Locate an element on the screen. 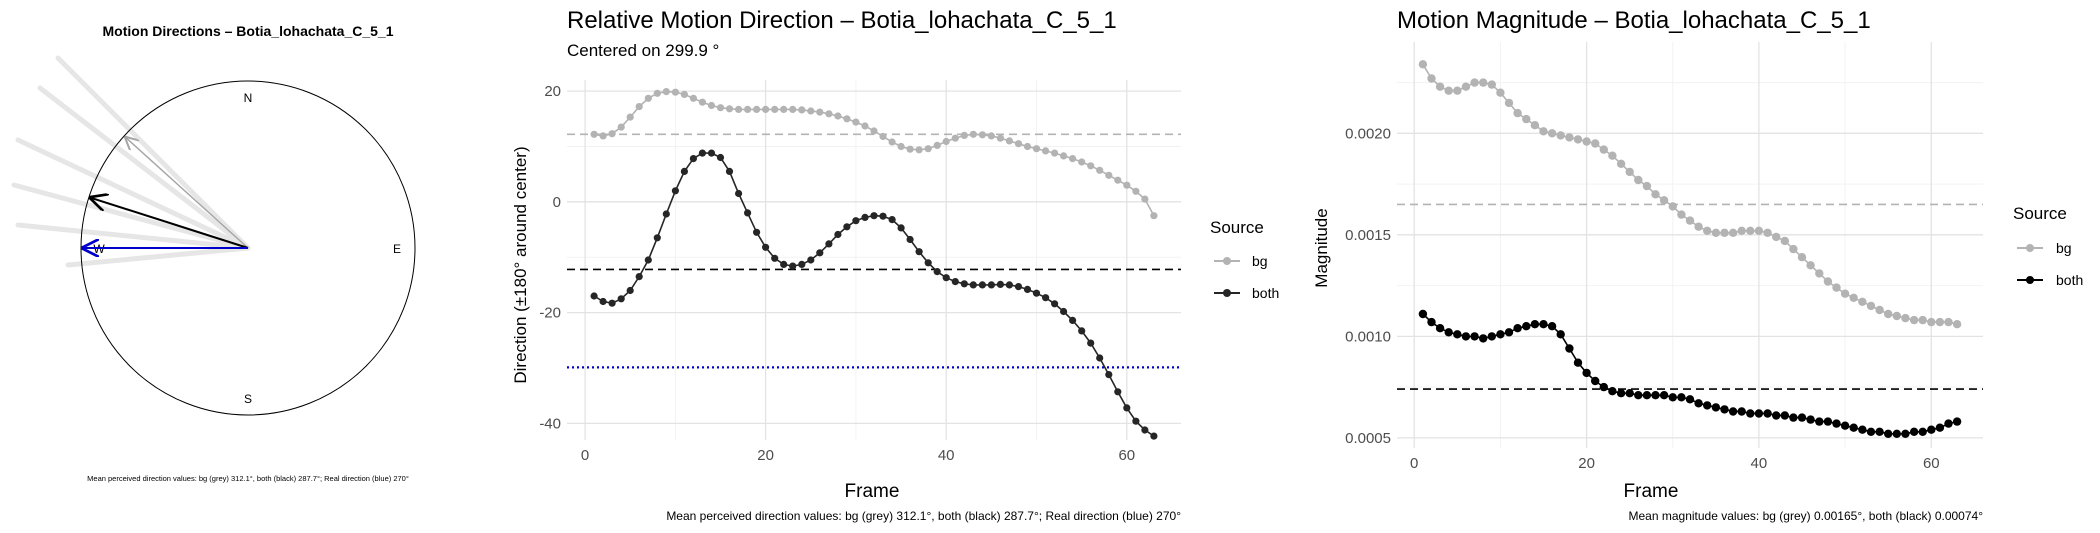 The height and width of the screenshot is (533, 2100). compass-rose: NESW is located at coordinates (248, 248).